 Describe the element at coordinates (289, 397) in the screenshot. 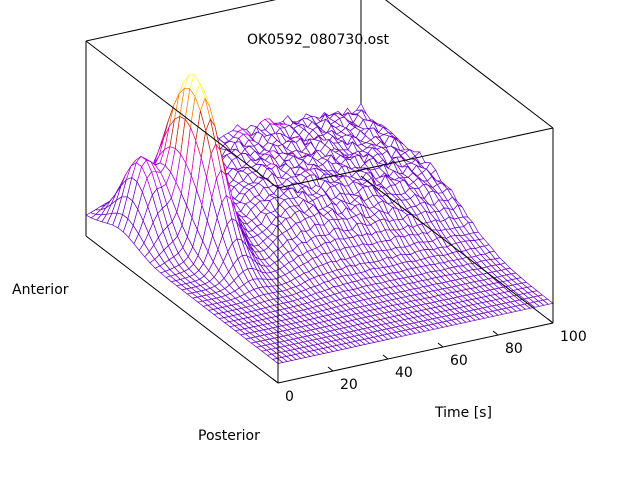

I see `x-tick-label: 0` at that location.